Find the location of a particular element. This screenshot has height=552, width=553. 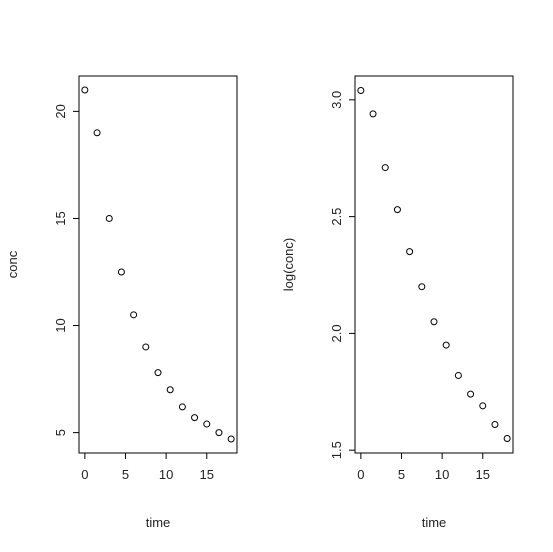

y-axis-label: log(conc) is located at coordinates (288, 264).